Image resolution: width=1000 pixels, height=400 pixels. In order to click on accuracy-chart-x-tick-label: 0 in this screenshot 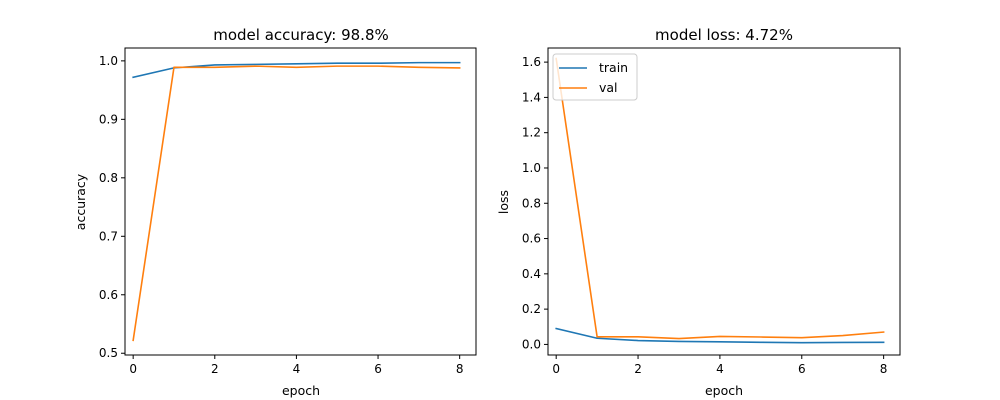, I will do `click(133, 369)`.